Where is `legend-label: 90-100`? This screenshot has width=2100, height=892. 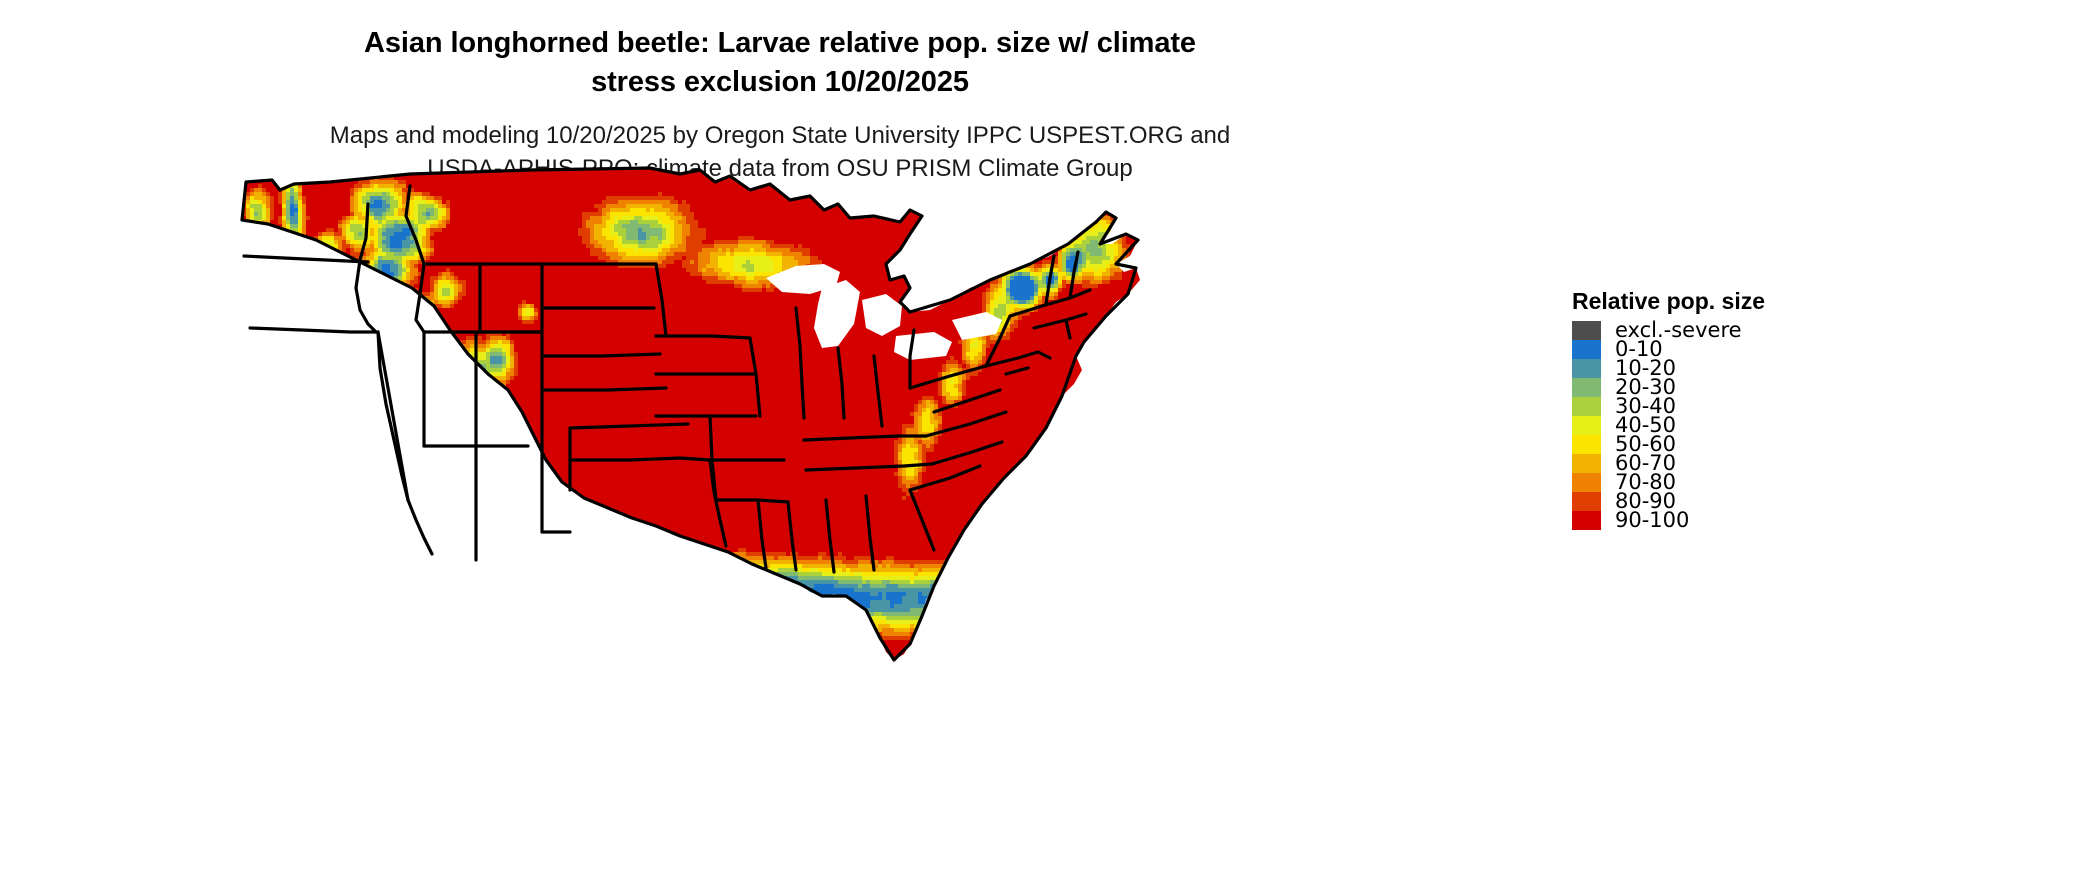 legend-label: 90-100 is located at coordinates (1652, 520).